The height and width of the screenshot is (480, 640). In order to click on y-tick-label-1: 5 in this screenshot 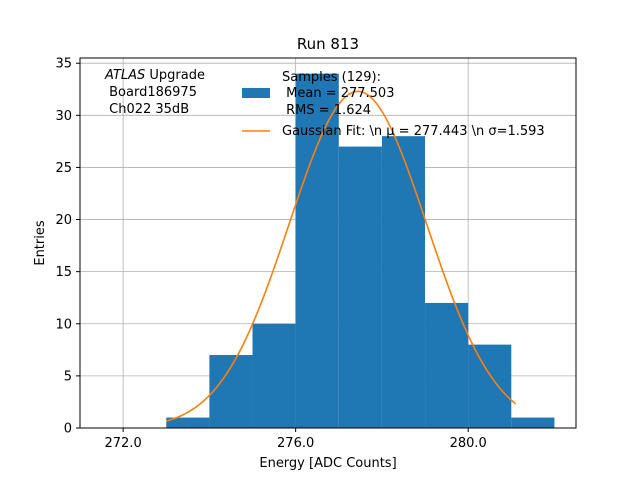, I will do `click(68, 376)`.